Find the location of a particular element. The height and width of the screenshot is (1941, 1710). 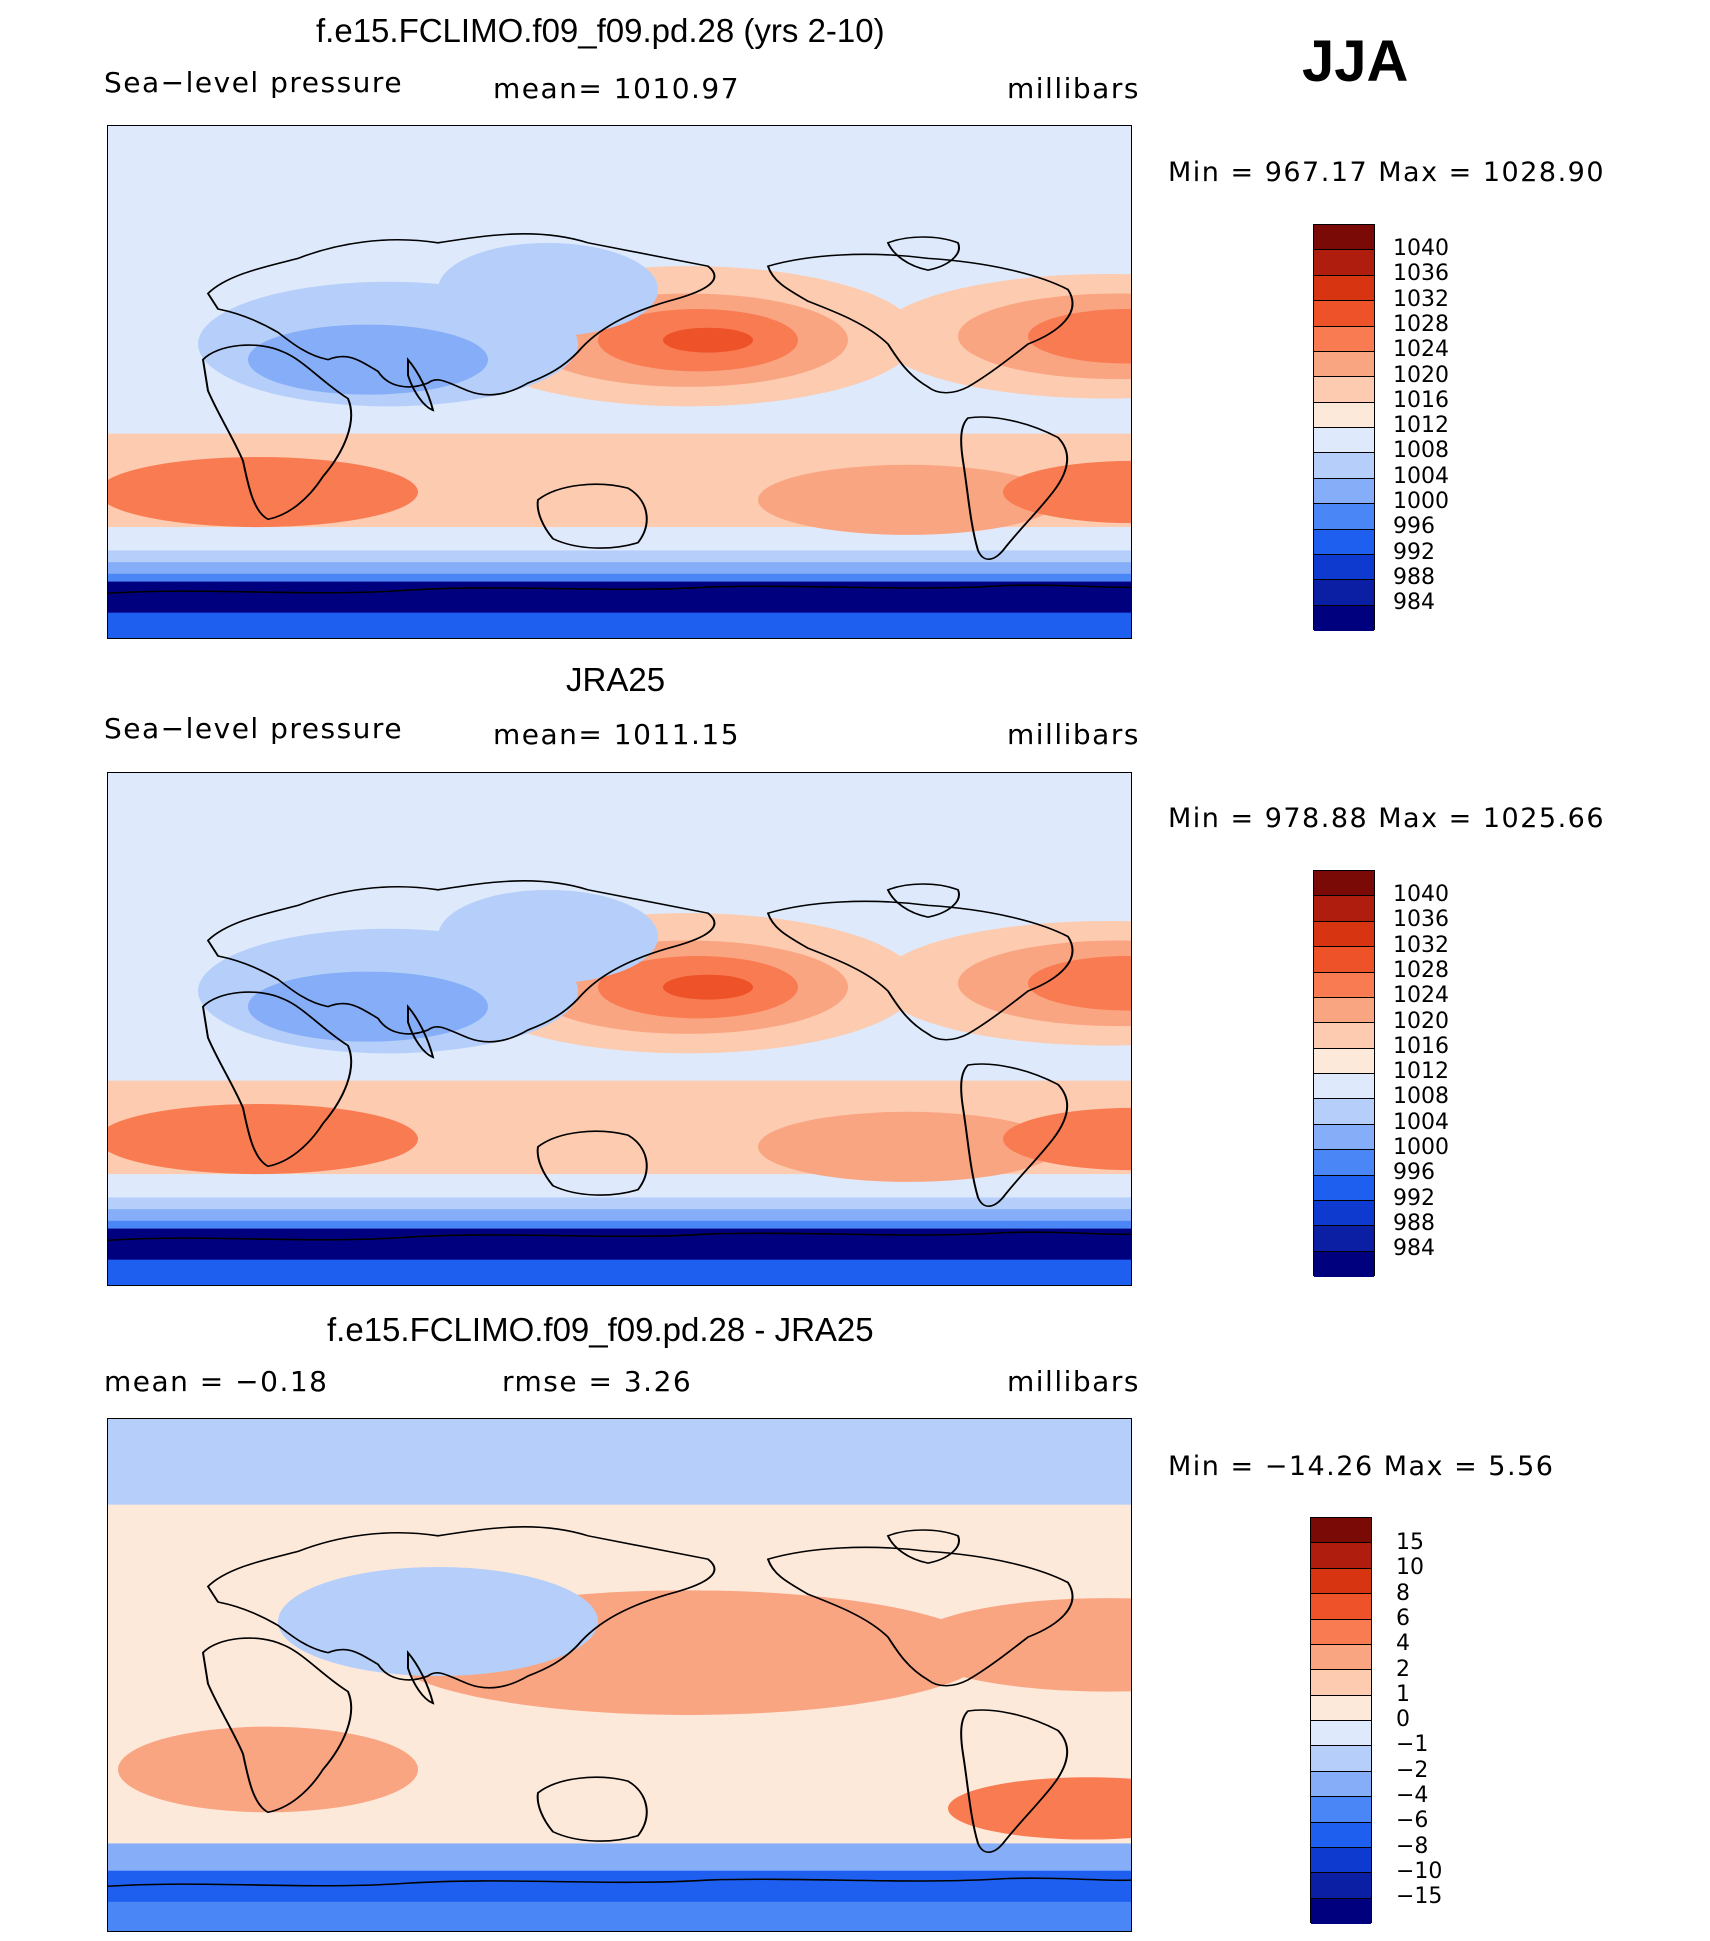

panel-3-units-label: millibars is located at coordinates (1073, 1381).